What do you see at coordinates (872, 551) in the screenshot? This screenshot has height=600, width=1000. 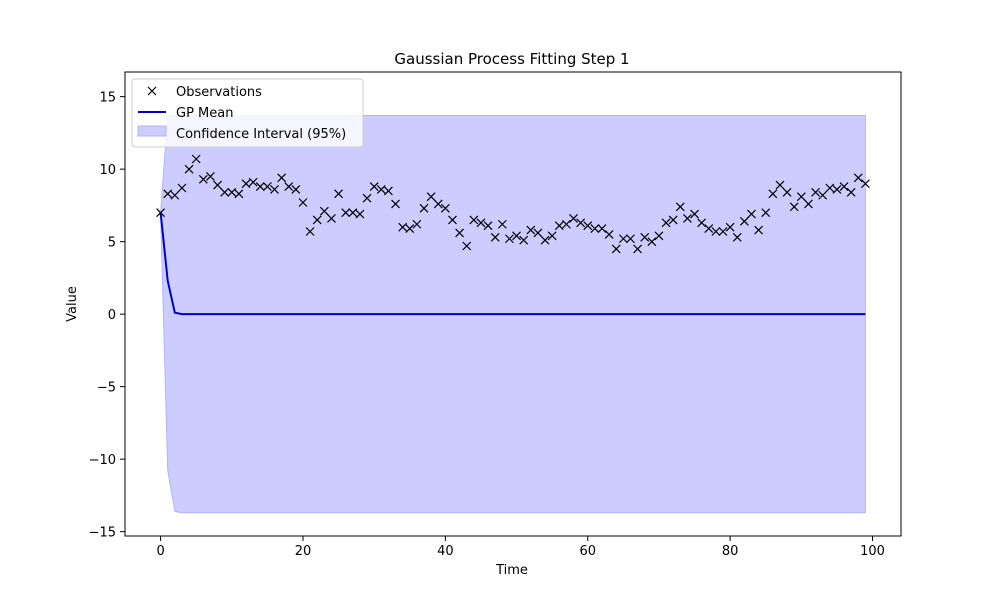 I see `x-tick-label: 100` at bounding box center [872, 551].